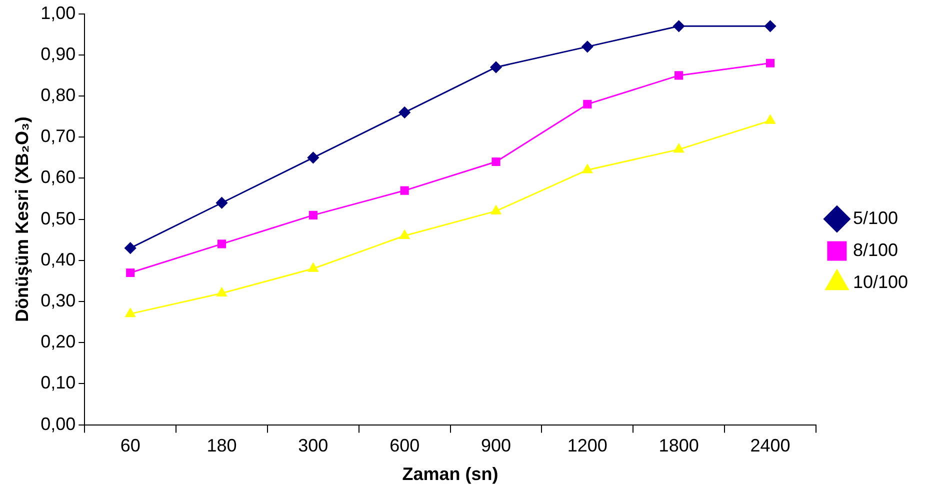  Describe the element at coordinates (58, 259) in the screenshot. I see `y-tick-label: 0,40` at that location.